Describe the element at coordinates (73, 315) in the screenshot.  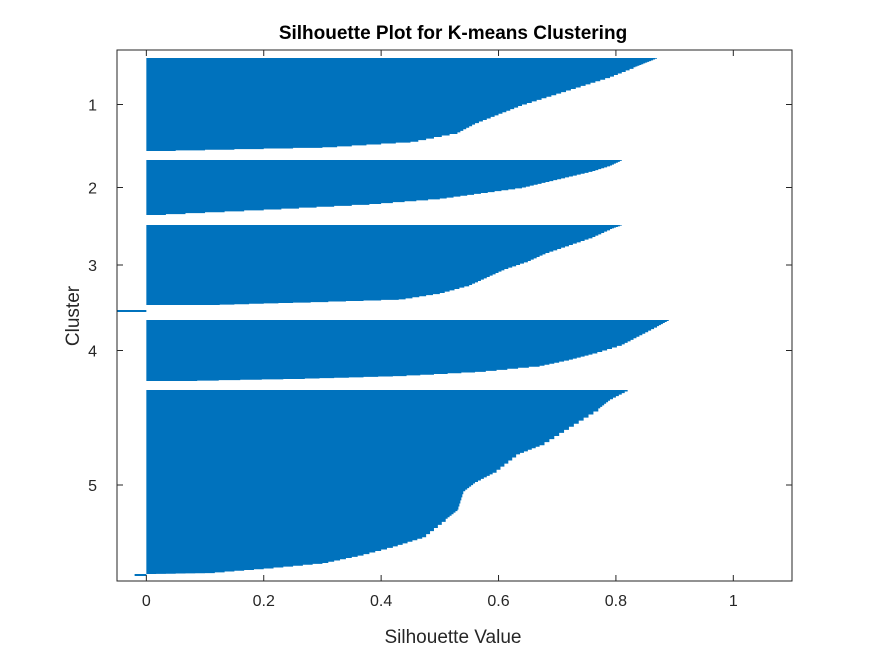
I see `y-axis-title: Cluster` at that location.